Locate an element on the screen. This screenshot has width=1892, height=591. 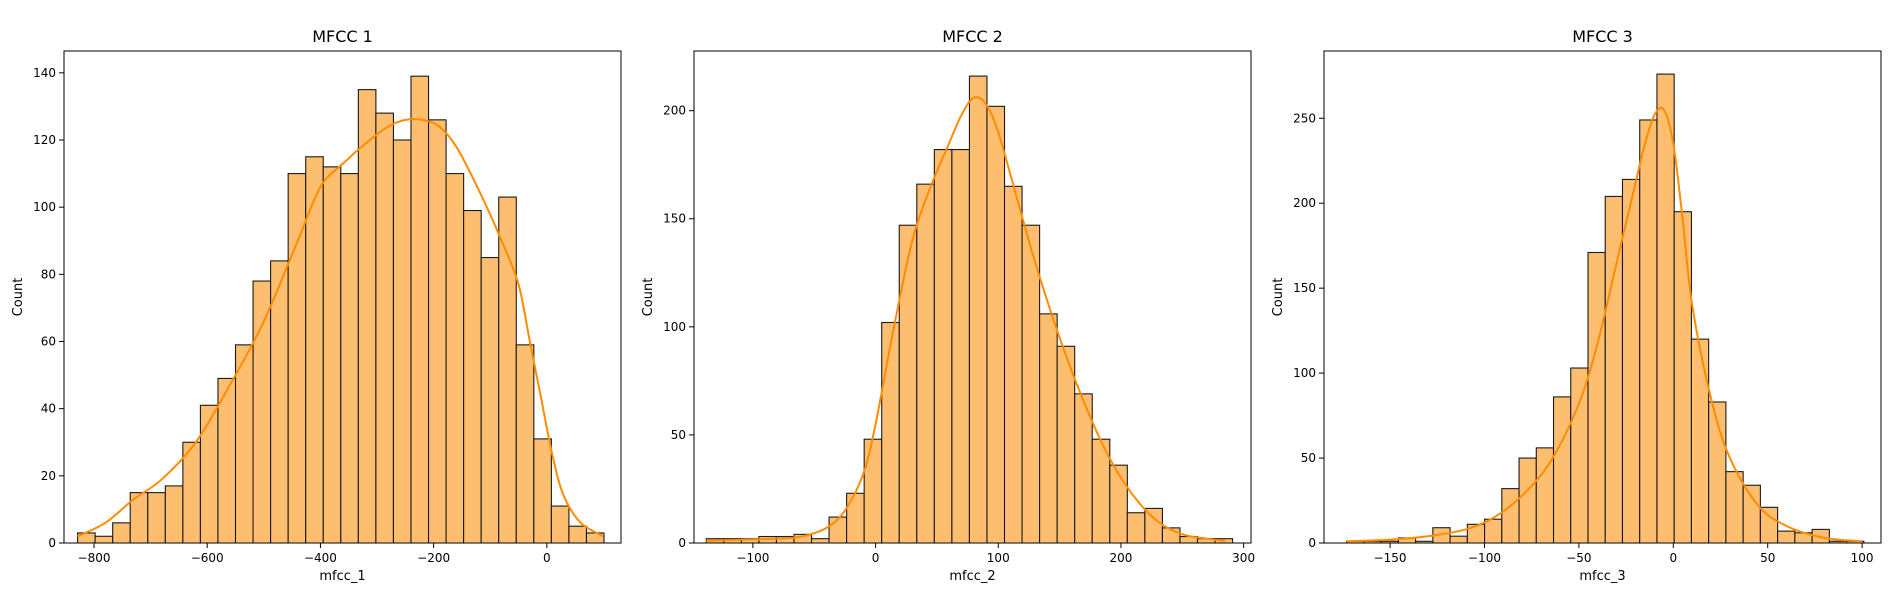
x-axis-label: mfcc_2 is located at coordinates (972, 576).